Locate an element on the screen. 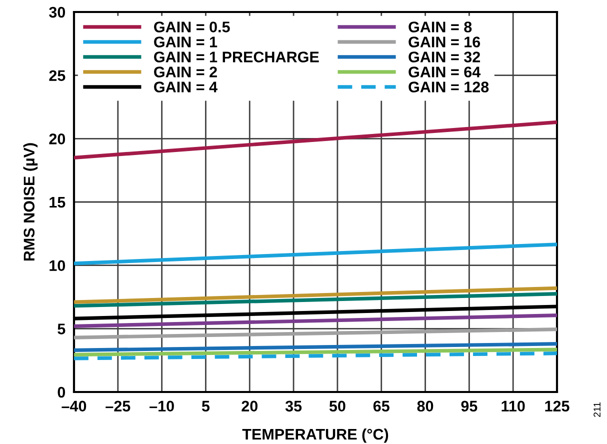 The height and width of the screenshot is (444, 607). x-tick-label: 65 is located at coordinates (381, 406).